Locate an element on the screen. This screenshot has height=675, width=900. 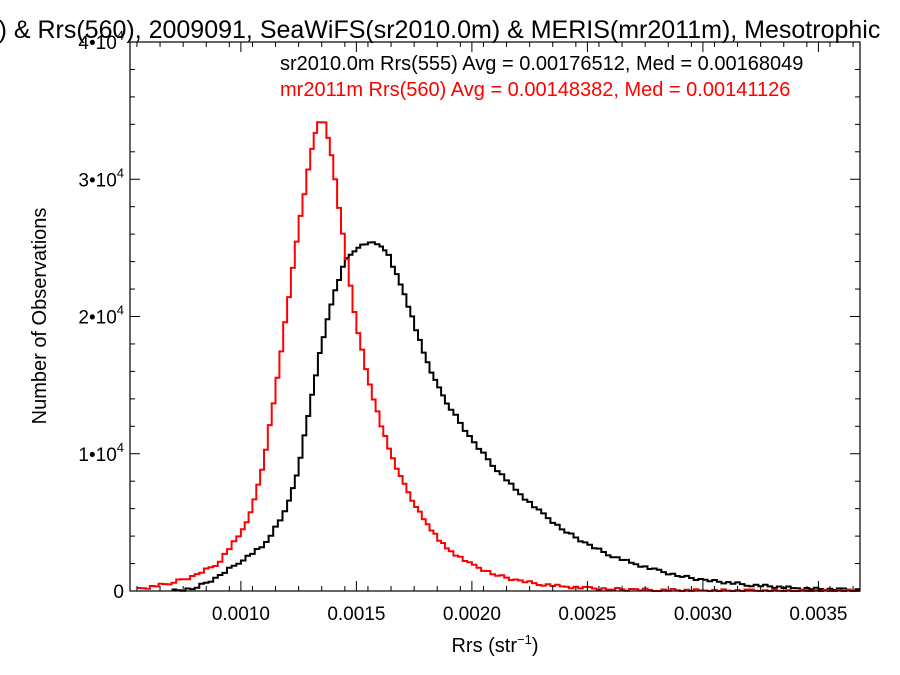
y-tick-label: 2•104 is located at coordinates (101, 316).